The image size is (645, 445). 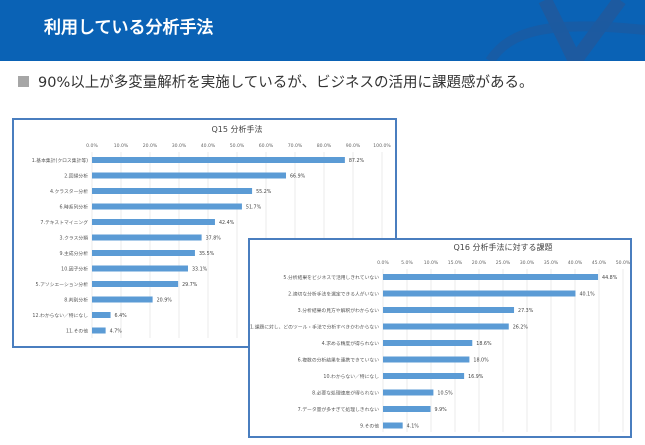 What do you see at coordinates (76, 176) in the screenshot?
I see `category-label: 2.回帰分析` at bounding box center [76, 176].